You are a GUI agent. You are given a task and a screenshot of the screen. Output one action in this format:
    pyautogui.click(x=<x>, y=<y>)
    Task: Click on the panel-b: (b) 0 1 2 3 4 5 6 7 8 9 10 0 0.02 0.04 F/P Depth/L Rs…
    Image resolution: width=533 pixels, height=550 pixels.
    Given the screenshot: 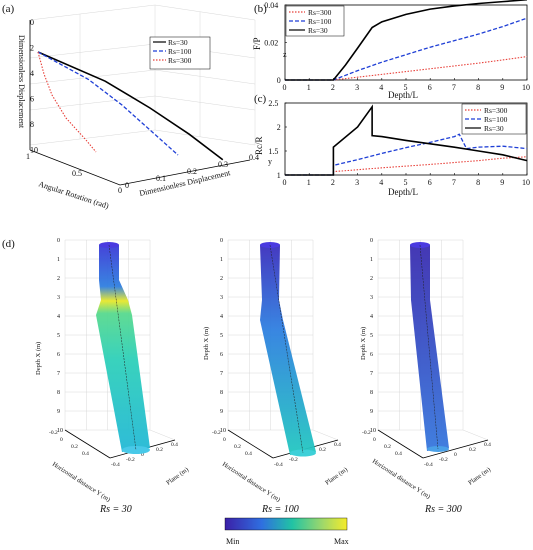 What is the action you would take?
    pyautogui.click(x=391, y=50)
    